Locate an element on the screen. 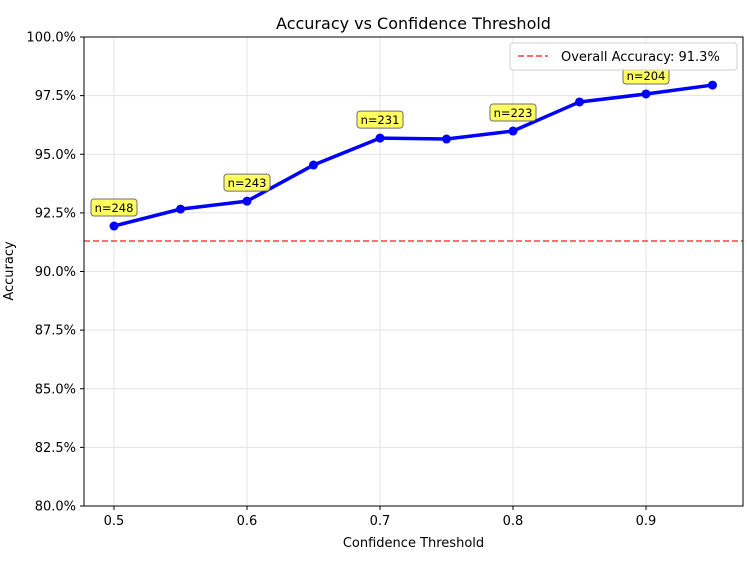  y-tick-label: 85.0% is located at coordinates (55, 389).